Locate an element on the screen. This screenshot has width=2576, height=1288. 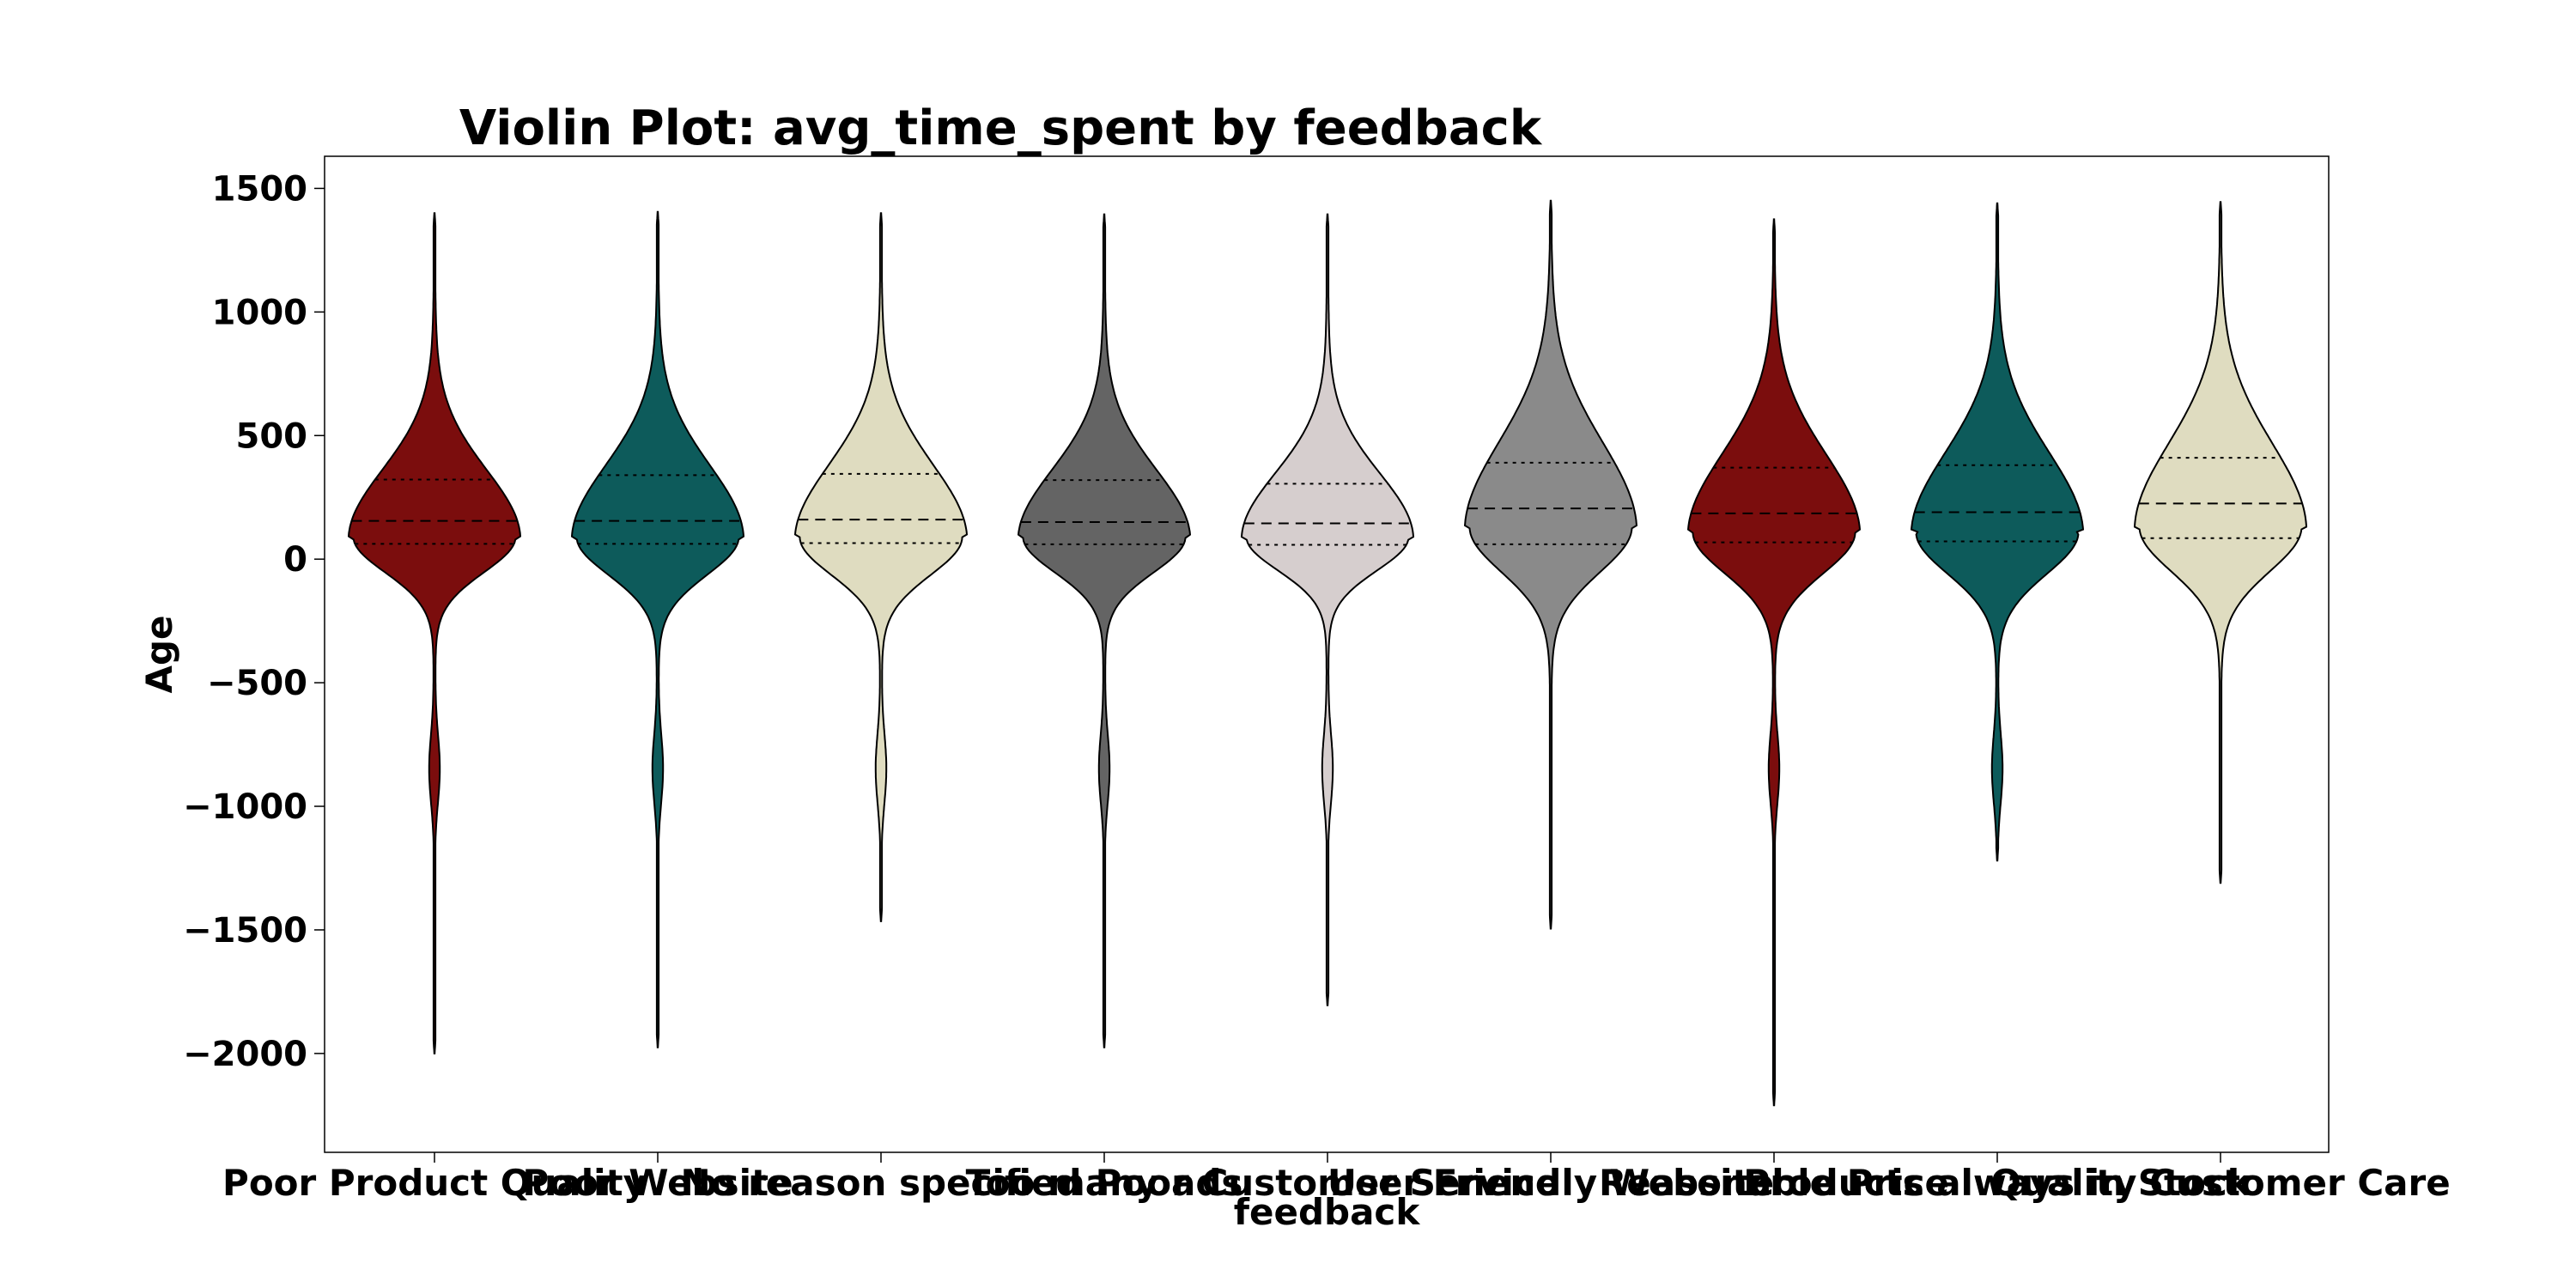
x-tick-label: Poor Customer Service is located at coordinates (1328, 1183).